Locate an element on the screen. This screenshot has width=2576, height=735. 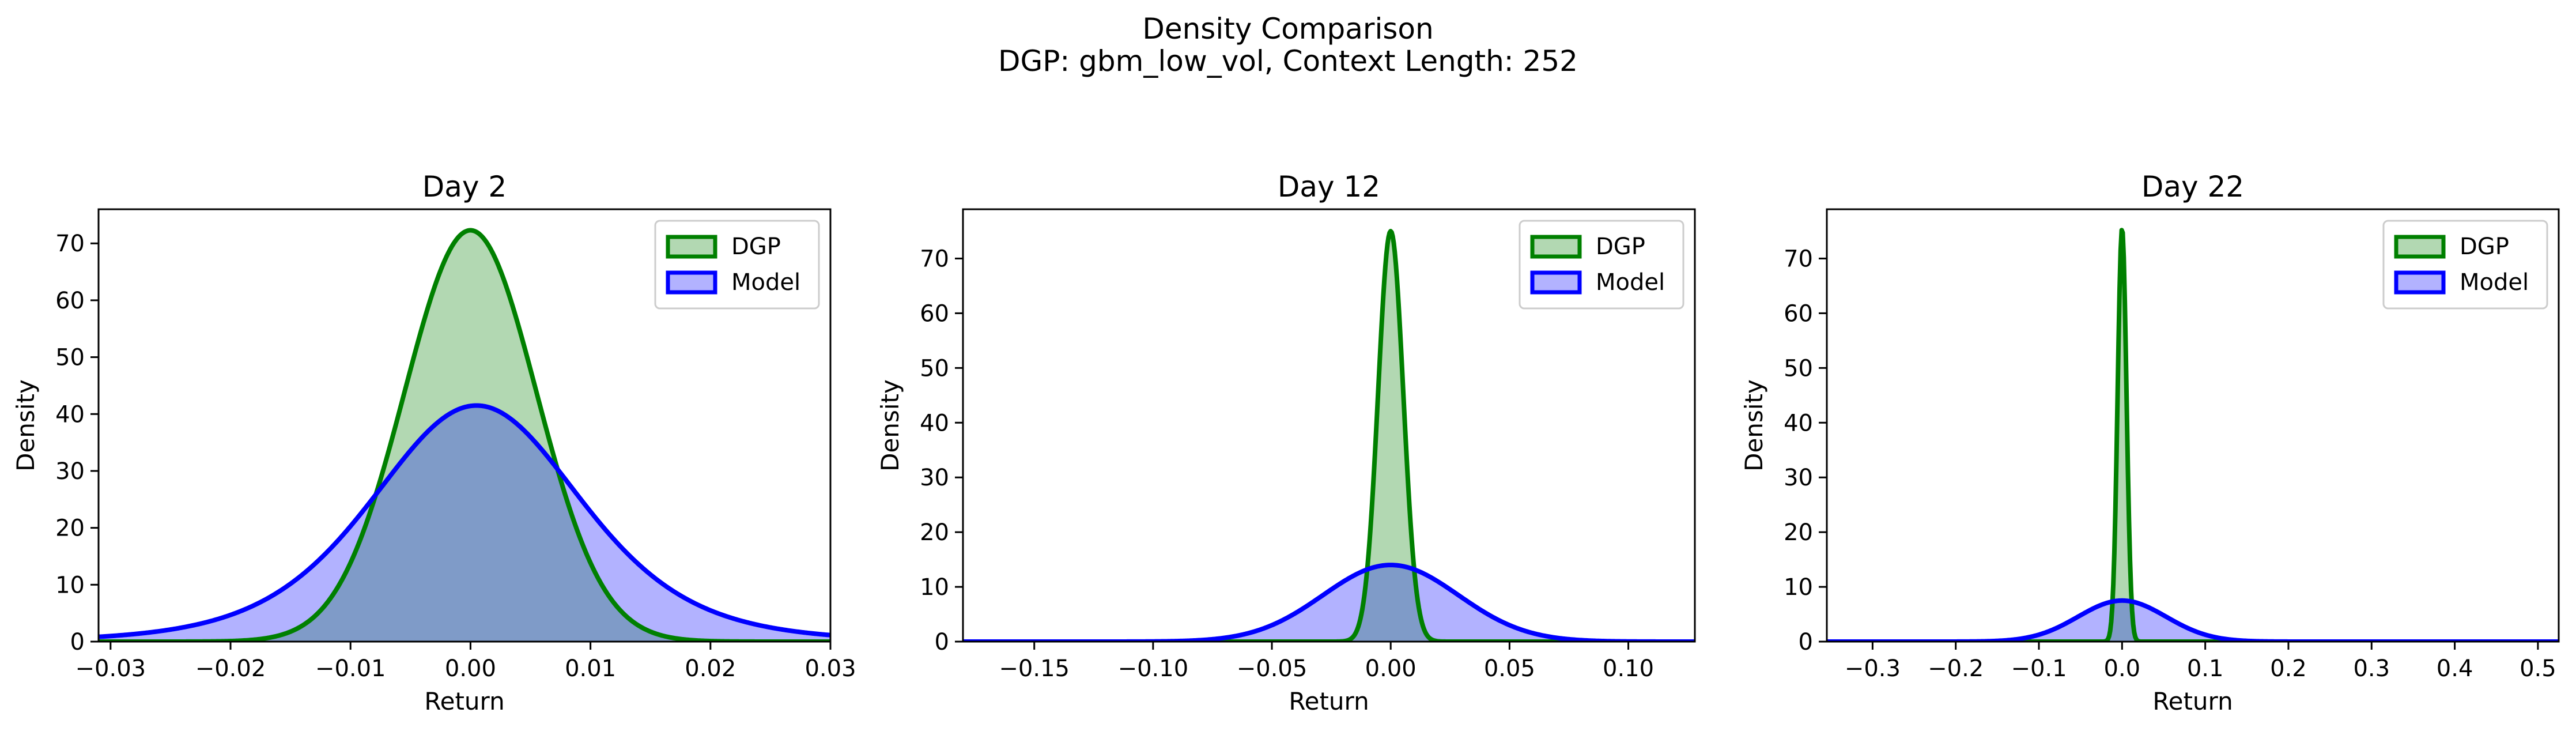
x-tick-label: 0.01 is located at coordinates (590, 668).